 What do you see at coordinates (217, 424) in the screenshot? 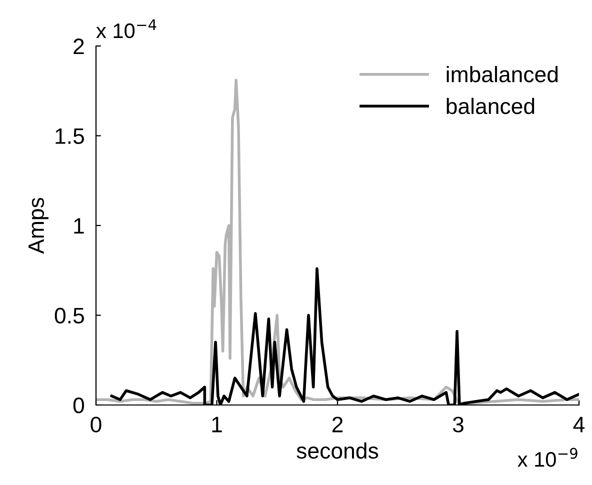
I see `x-tick-label: 1` at bounding box center [217, 424].